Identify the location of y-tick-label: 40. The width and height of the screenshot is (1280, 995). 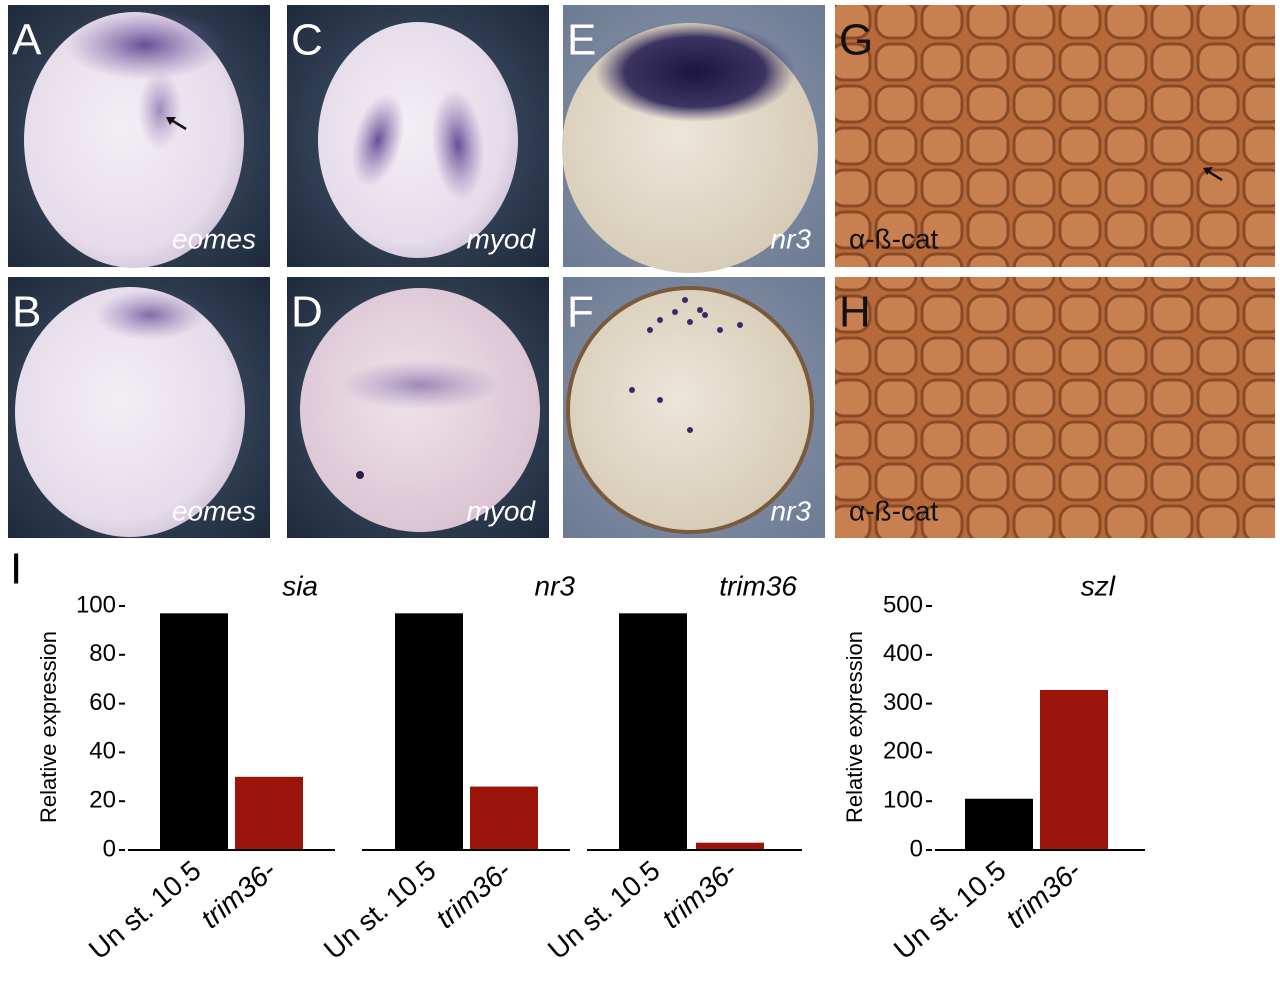
(102, 751).